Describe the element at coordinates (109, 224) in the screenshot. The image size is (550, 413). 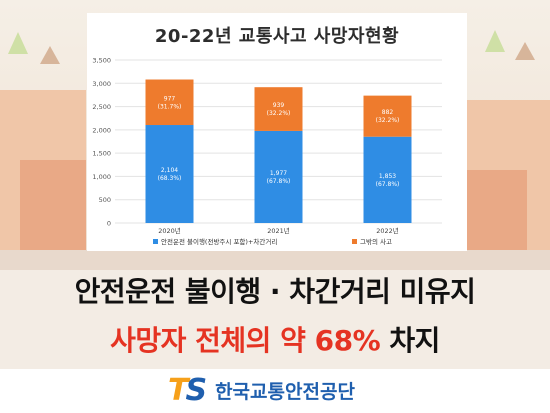
I see `y-tick-label: 0` at that location.